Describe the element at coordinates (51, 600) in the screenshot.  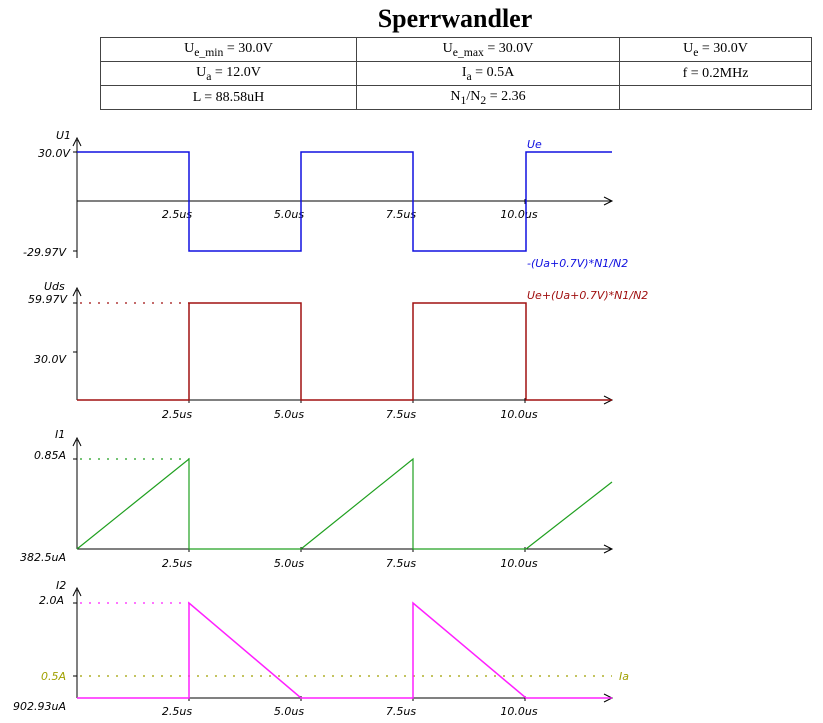
I see `i2-ytick-top: 2.0A` at that location.